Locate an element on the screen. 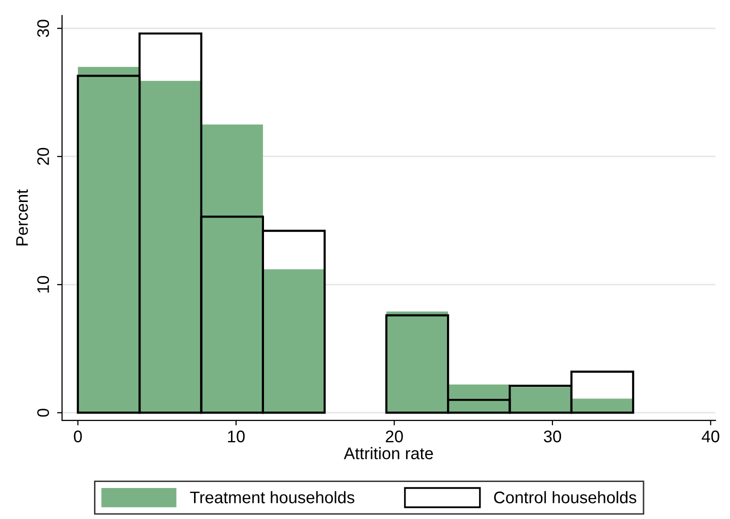  x-tick-label: 30 is located at coordinates (553, 436).